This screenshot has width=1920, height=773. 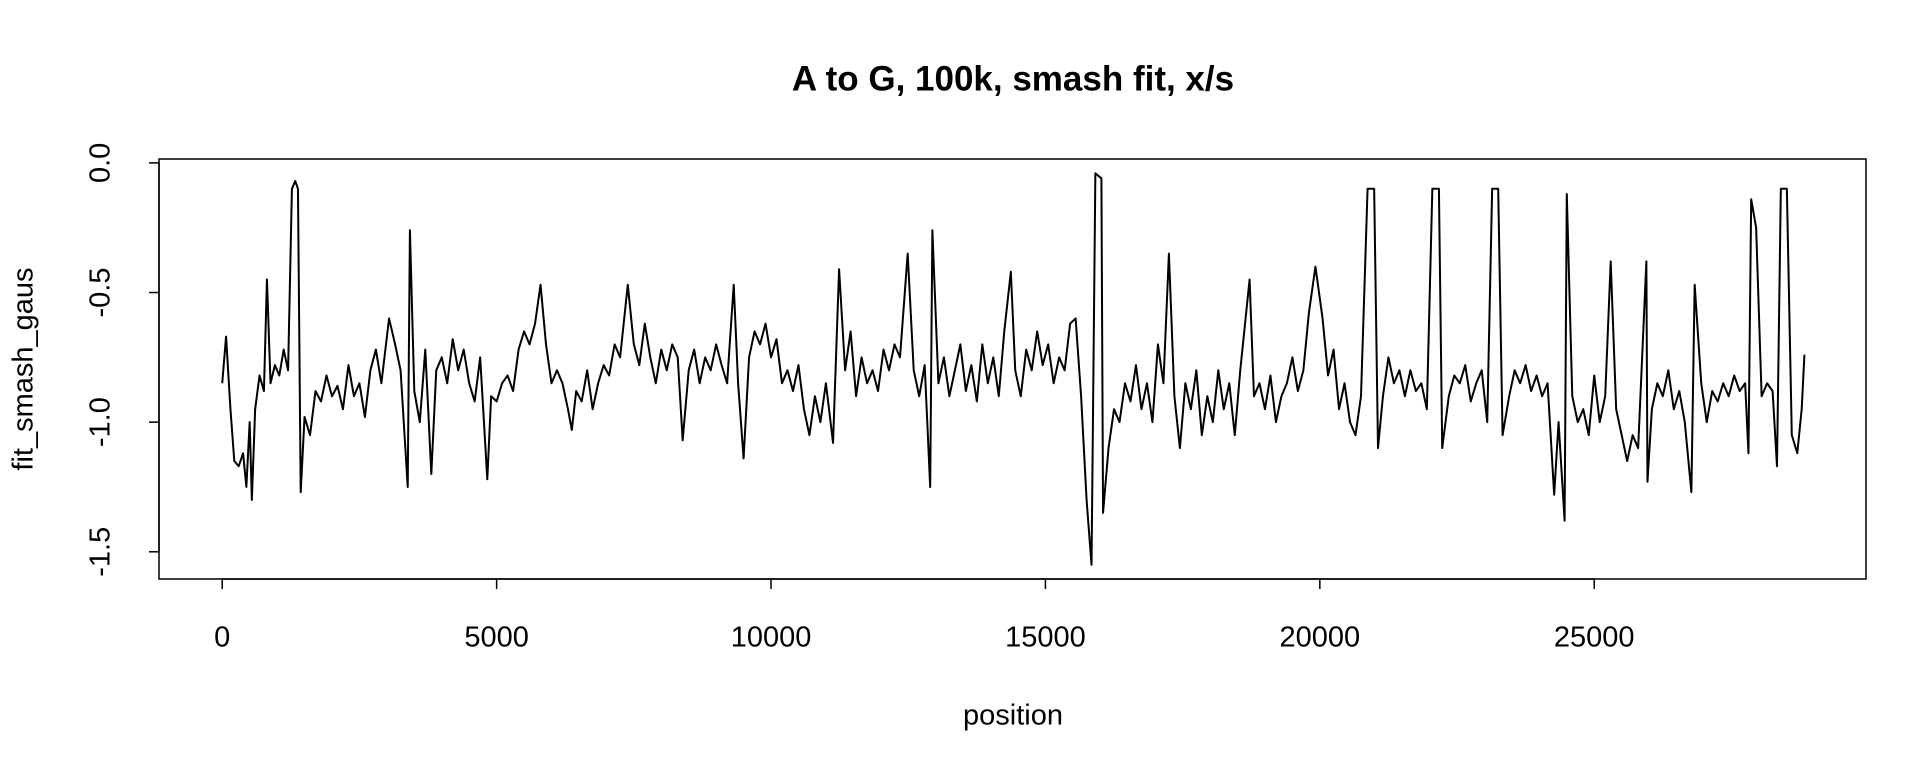 I want to click on y-tick-label: -1.5, so click(x=101, y=552).